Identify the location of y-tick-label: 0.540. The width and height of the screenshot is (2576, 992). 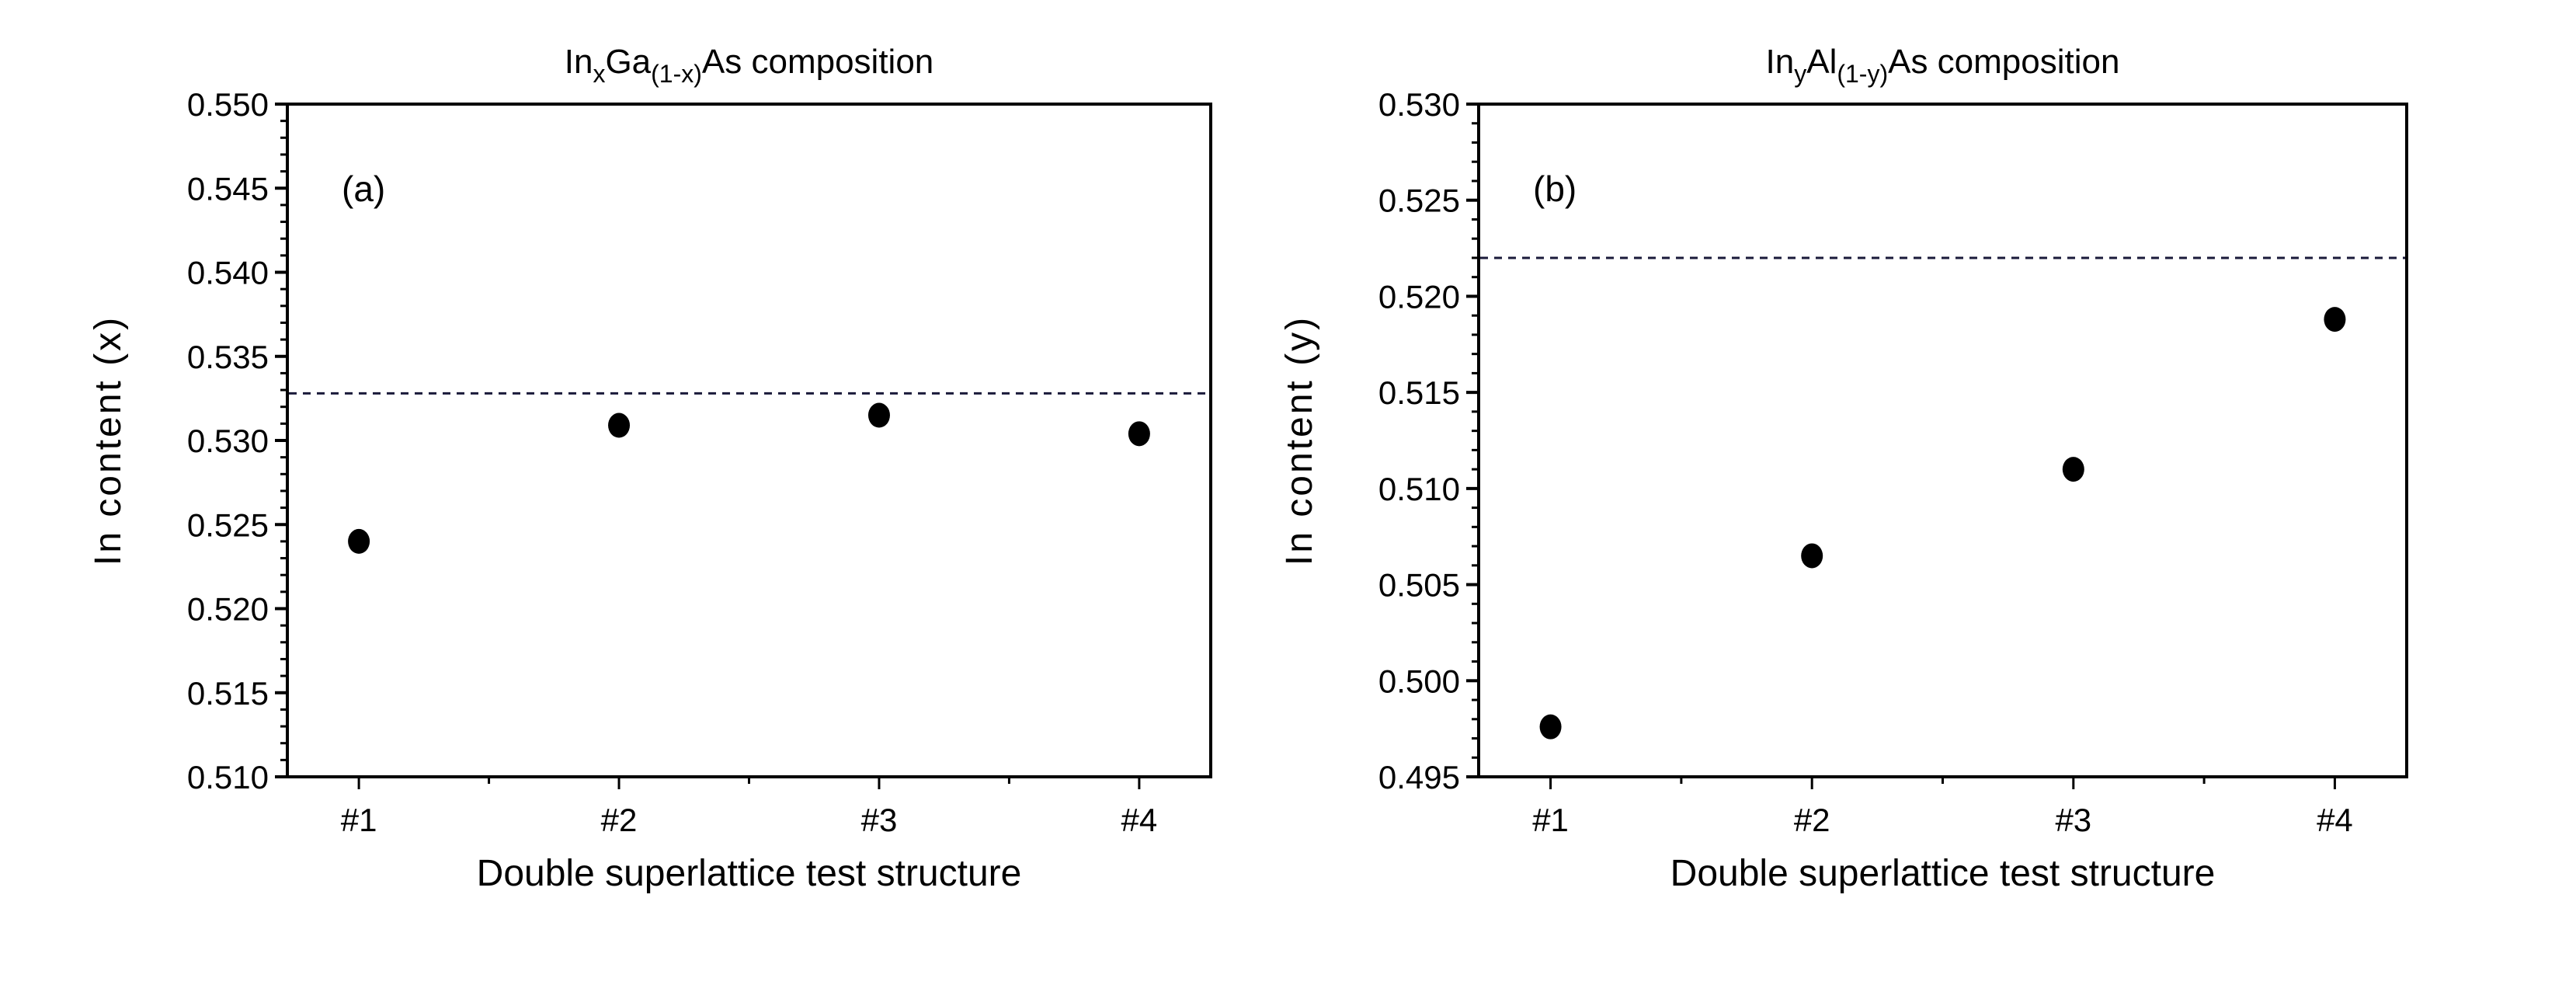
(228, 273).